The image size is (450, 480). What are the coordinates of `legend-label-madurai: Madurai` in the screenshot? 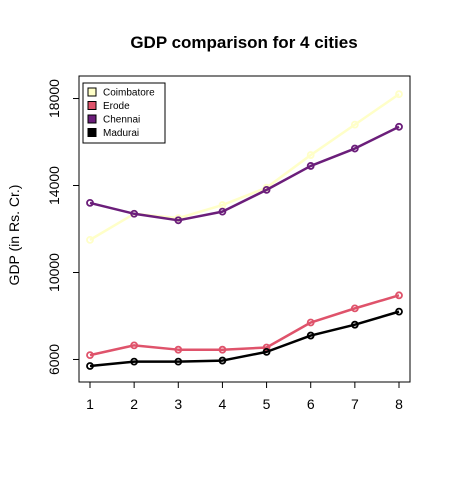 It's located at (121, 133).